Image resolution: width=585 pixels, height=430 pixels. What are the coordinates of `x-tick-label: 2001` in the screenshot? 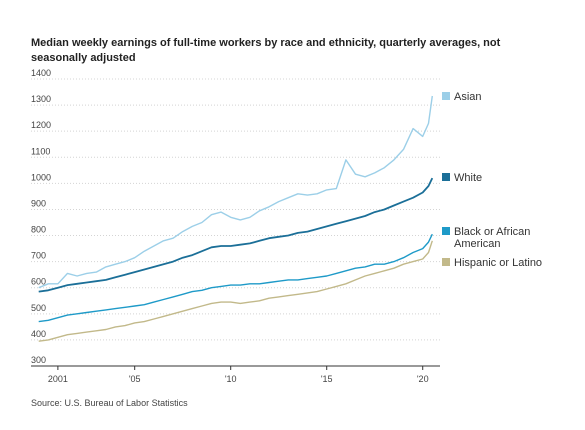 It's located at (58, 379).